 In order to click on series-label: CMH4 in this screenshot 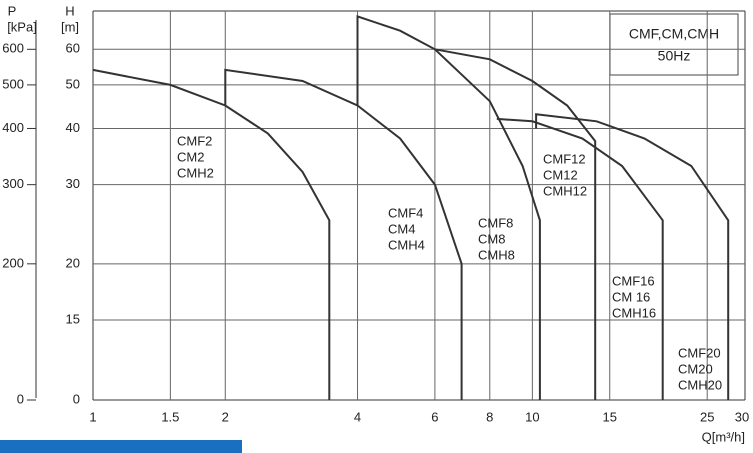, I will do `click(406, 244)`.